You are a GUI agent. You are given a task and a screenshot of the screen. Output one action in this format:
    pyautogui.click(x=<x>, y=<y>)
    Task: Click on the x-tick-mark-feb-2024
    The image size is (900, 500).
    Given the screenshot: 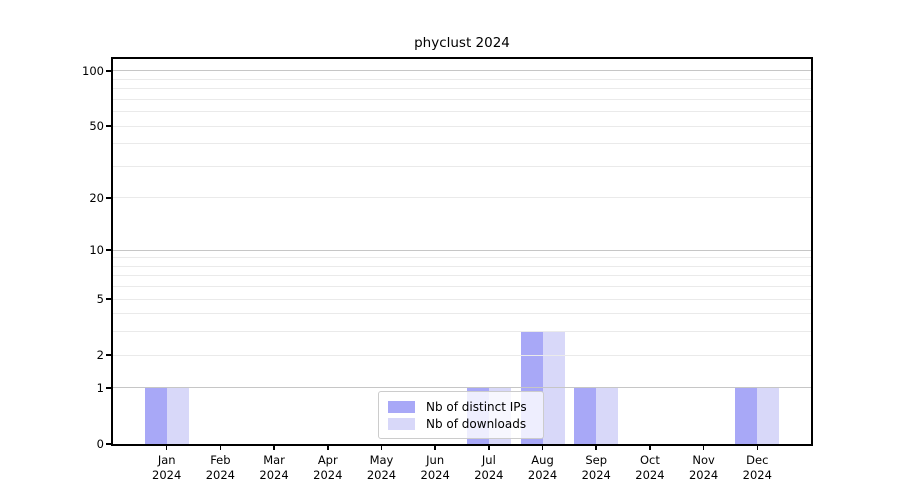 What is the action you would take?
    pyautogui.click(x=220, y=448)
    